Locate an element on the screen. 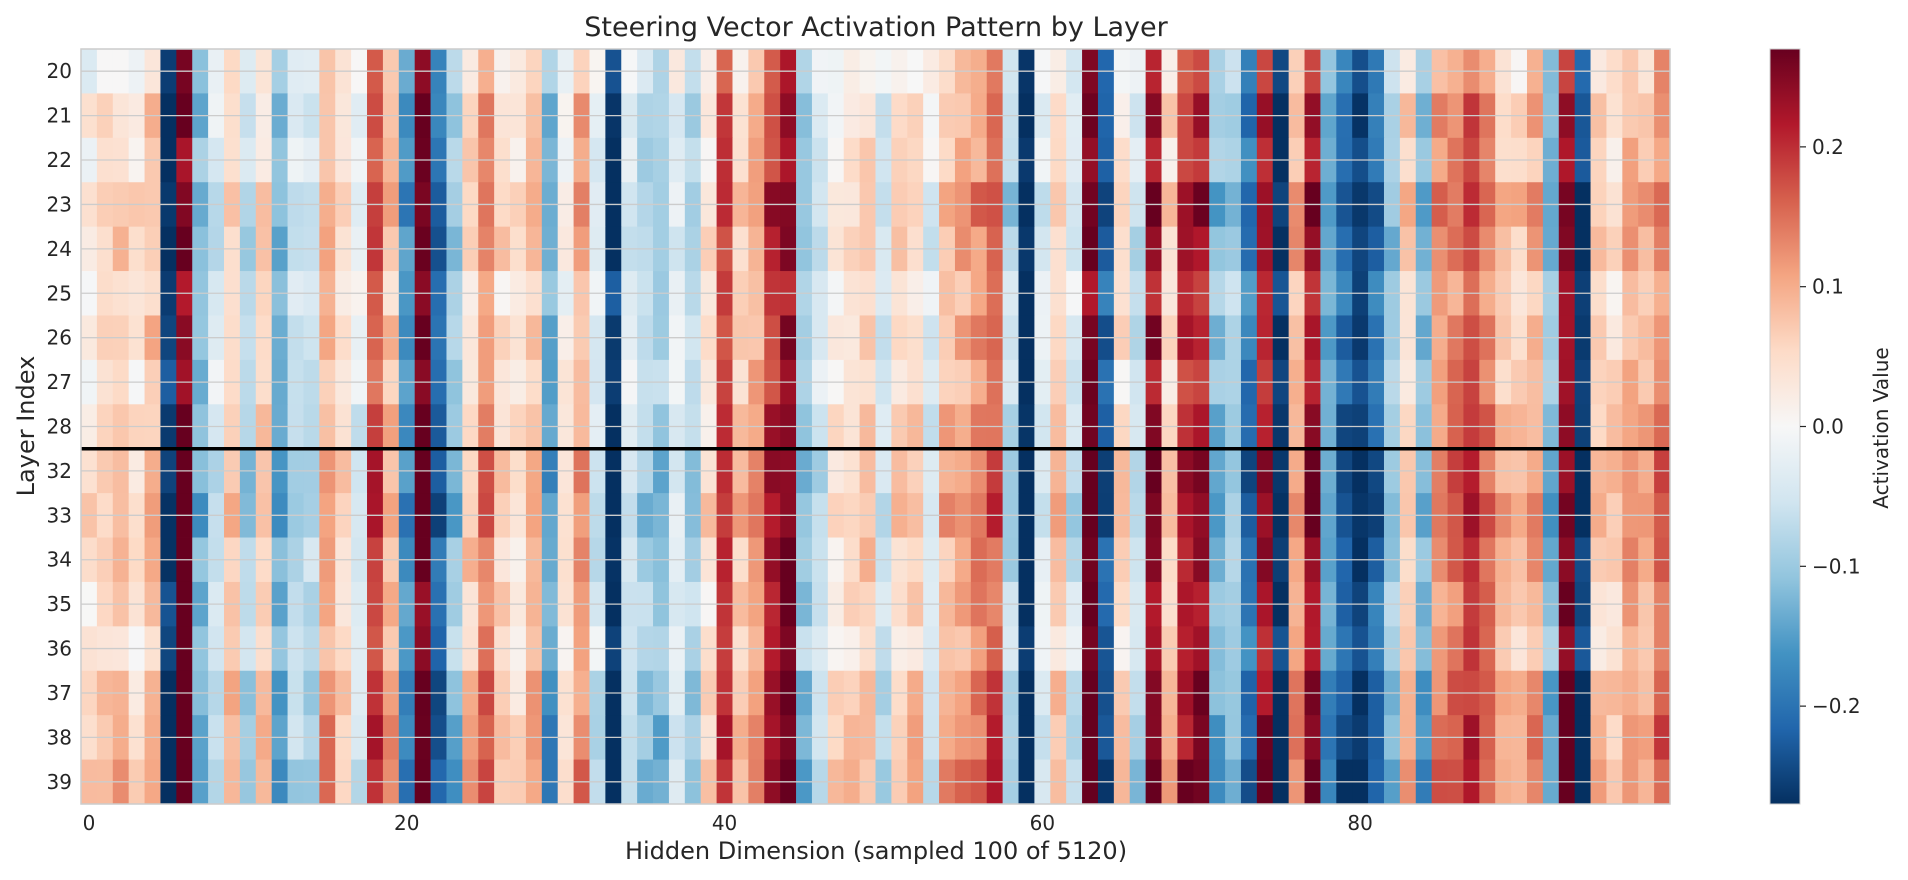 Image resolution: width=1908 pixels, height=880 pixels. y-tick-label: 32 is located at coordinates (59, 471).